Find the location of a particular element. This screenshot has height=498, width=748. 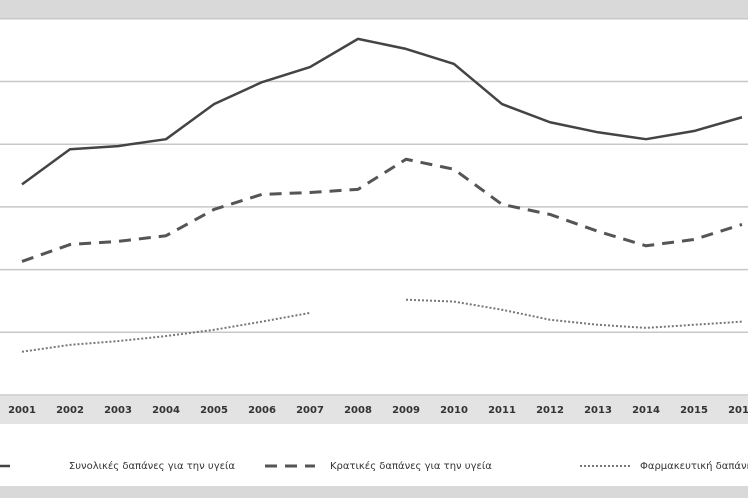

x-tick-label: 2010 is located at coordinates (454, 410).